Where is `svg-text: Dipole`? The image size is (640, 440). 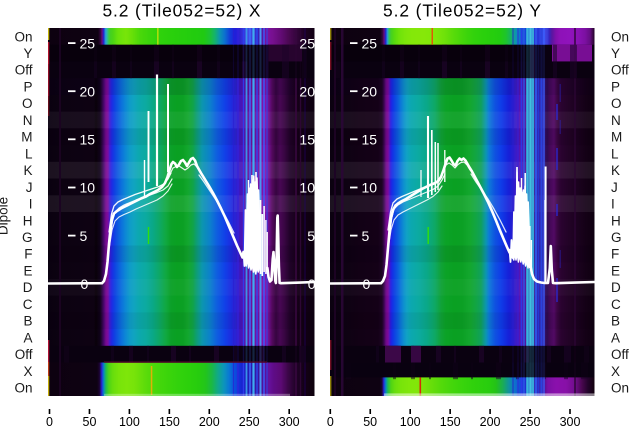
svg-text: Dipole is located at coordinates (5, 216).